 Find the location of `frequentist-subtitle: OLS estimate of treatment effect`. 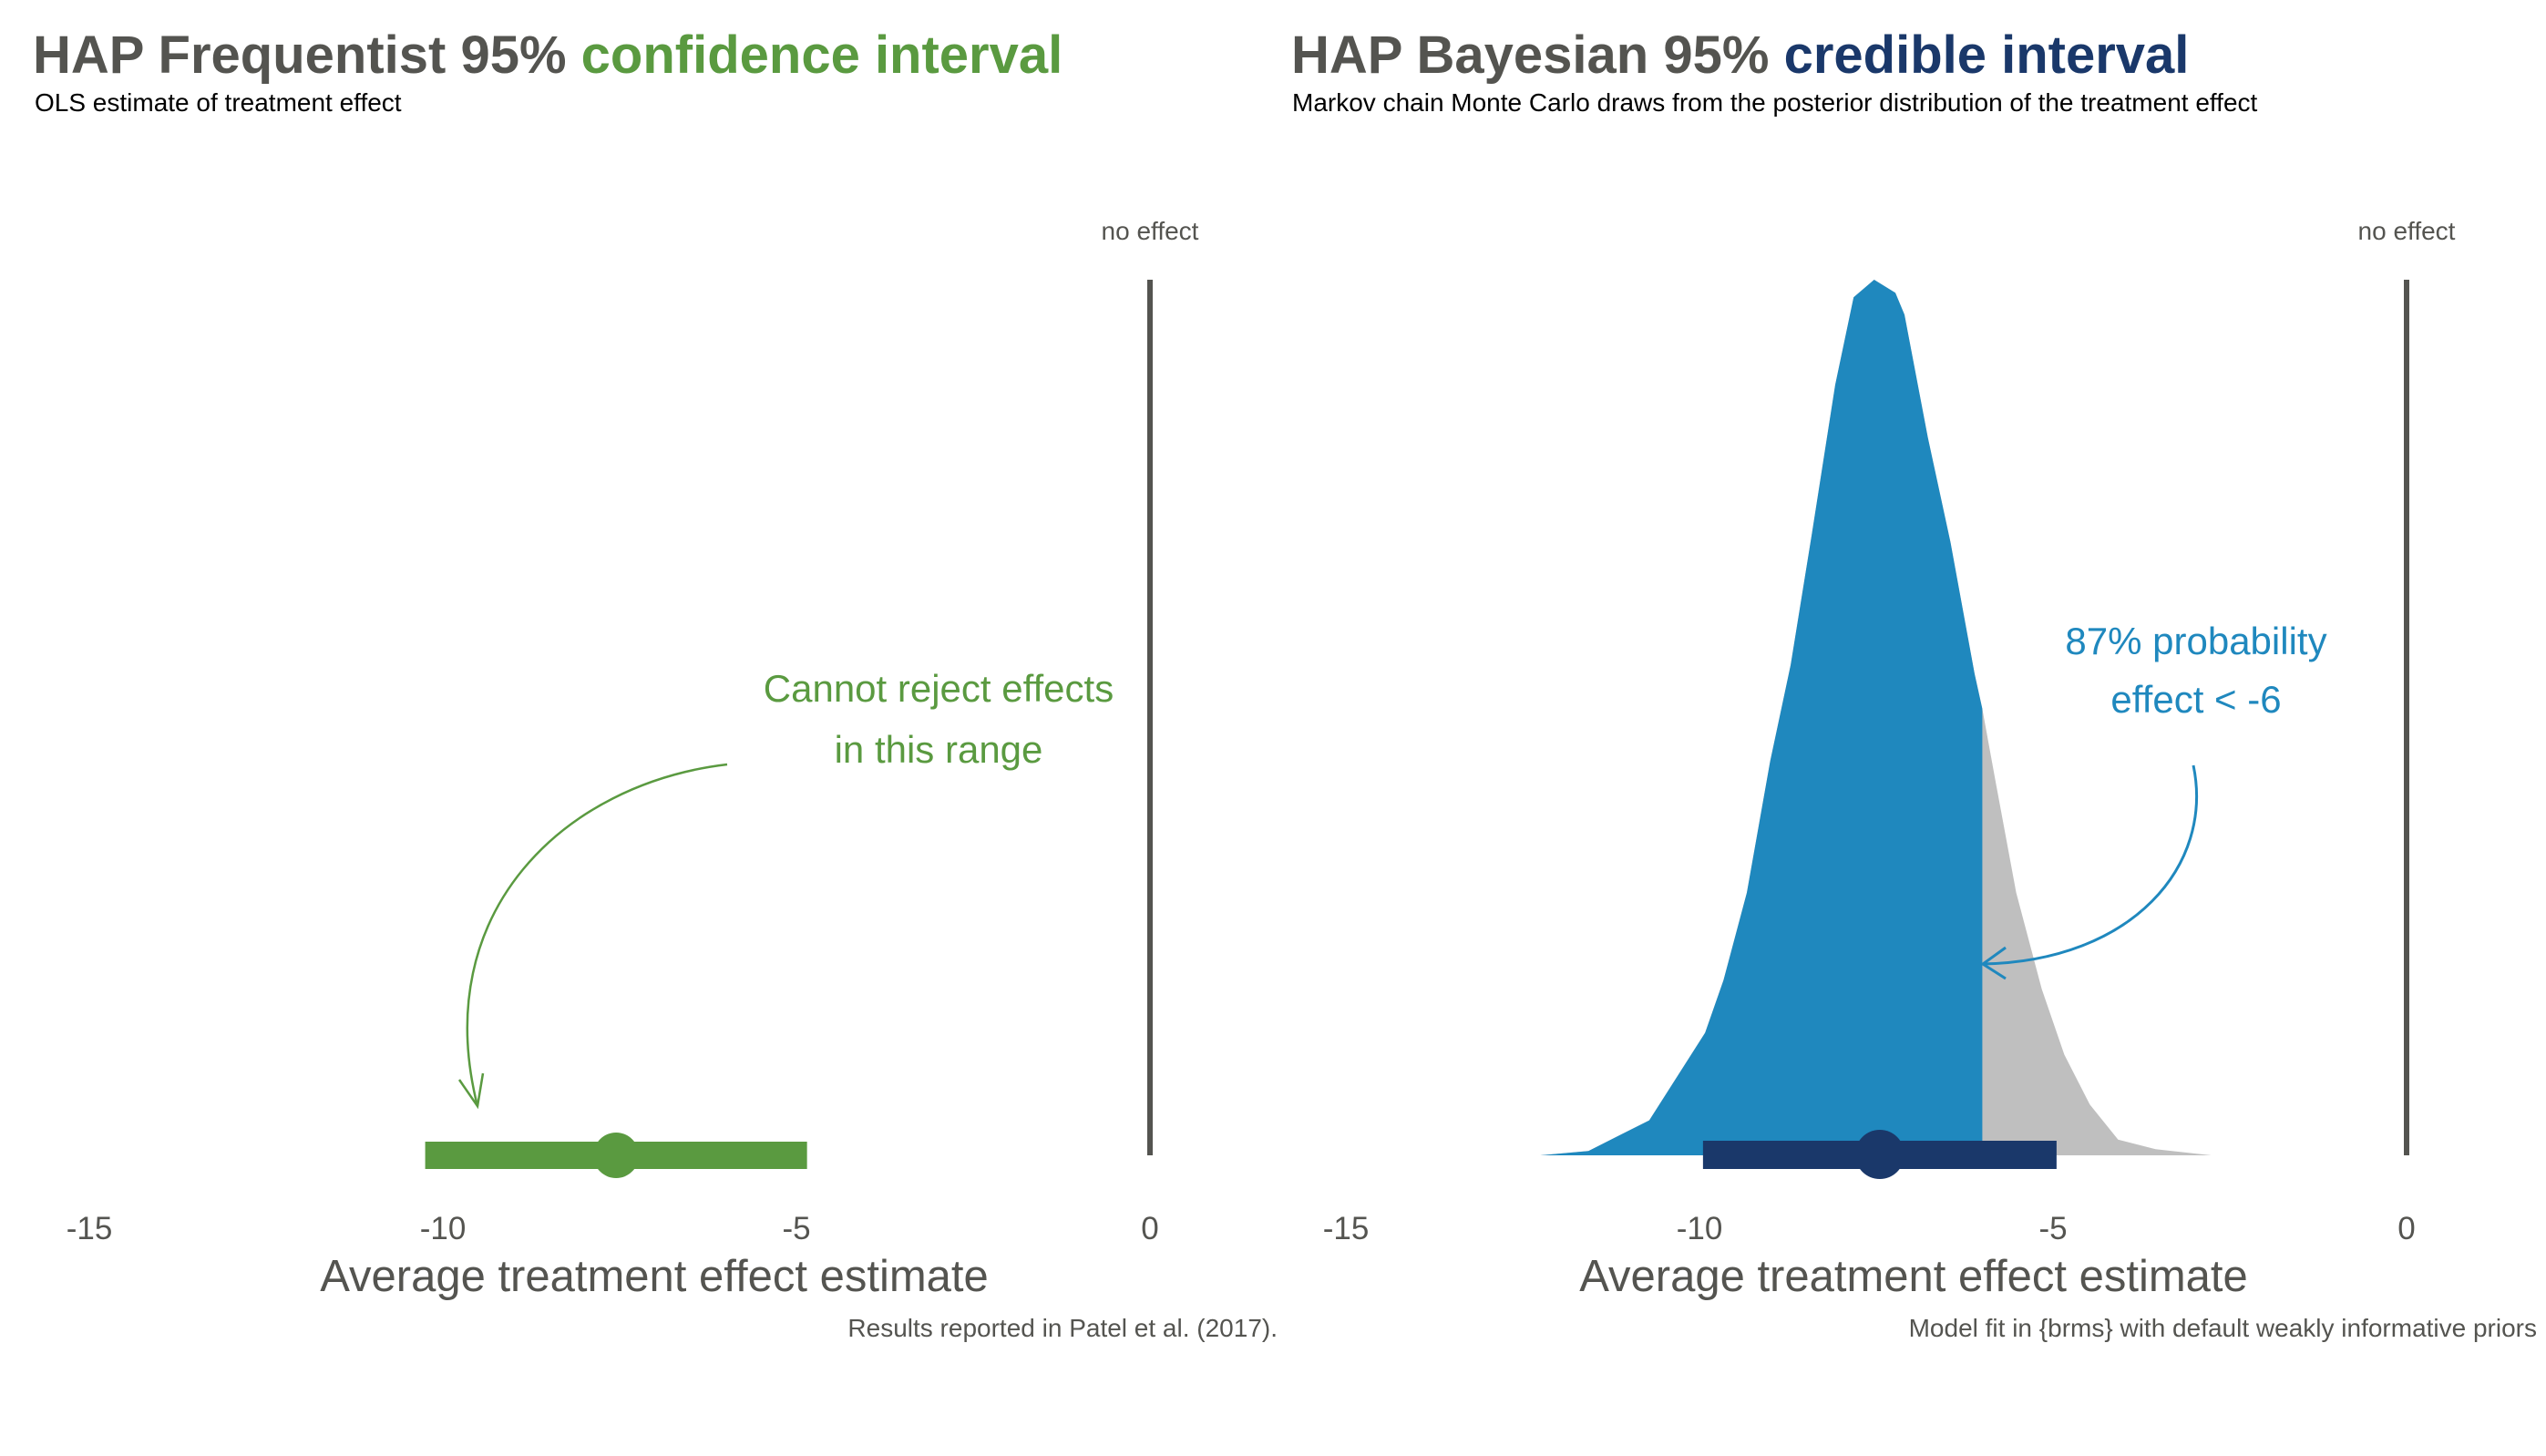

frequentist-subtitle: OLS estimate of treatment effect is located at coordinates (219, 102).